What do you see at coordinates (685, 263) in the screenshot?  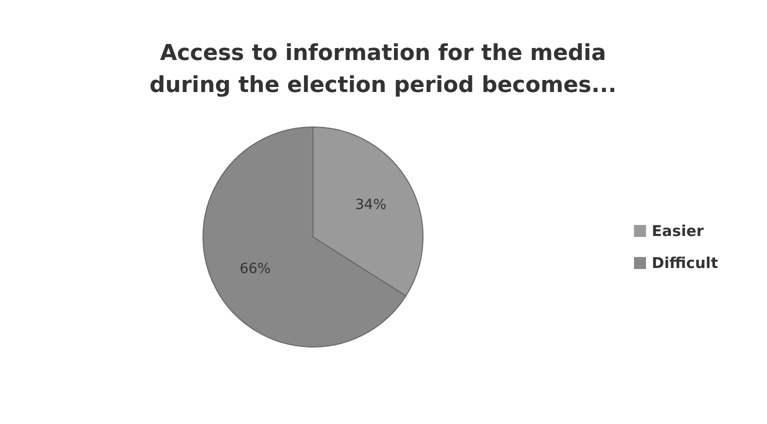 I see `legend-label: Difficult` at bounding box center [685, 263].